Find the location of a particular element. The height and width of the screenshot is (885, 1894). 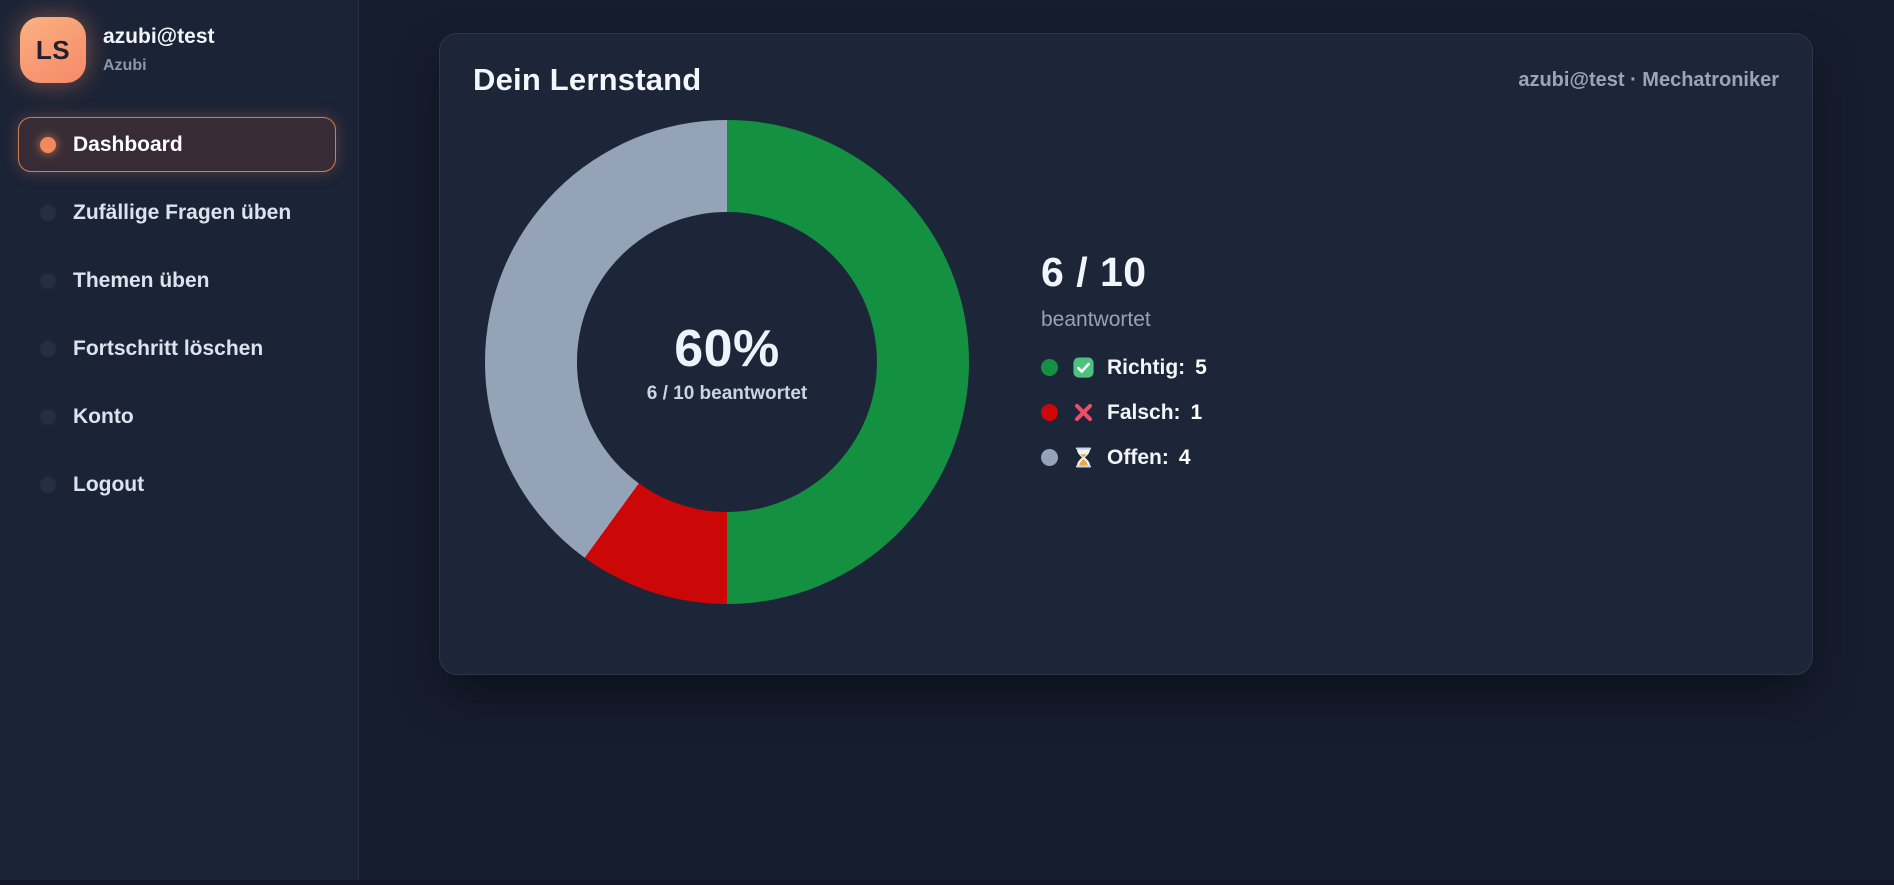

legend-row-correct: Richtig: 5 is located at coordinates (1124, 368).